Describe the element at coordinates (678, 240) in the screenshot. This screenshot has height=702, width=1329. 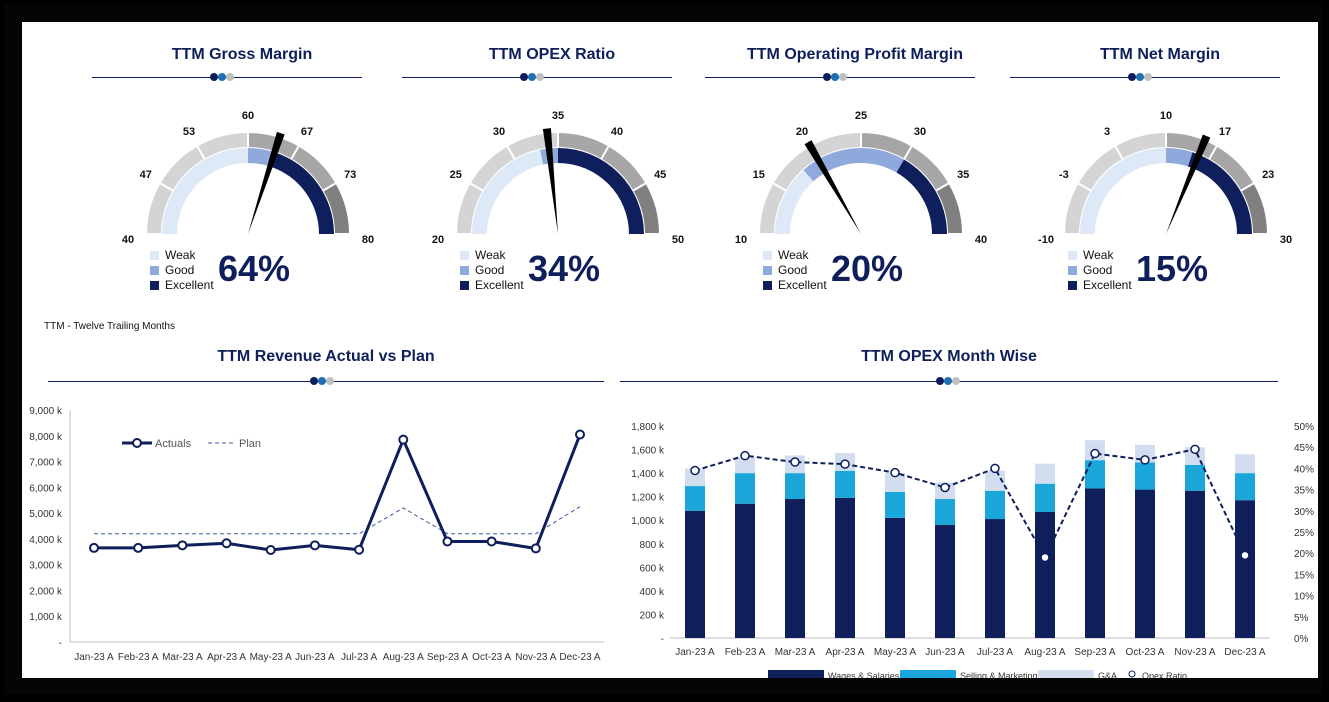
I see `gauge-tick-label: 50` at that location.